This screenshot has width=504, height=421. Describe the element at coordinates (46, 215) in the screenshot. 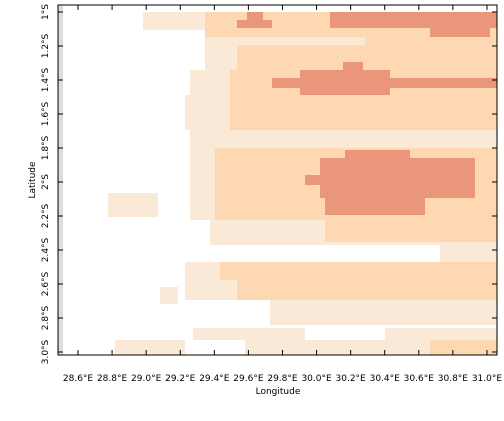

I see `y-tick-label: 2.2°S` at that location.